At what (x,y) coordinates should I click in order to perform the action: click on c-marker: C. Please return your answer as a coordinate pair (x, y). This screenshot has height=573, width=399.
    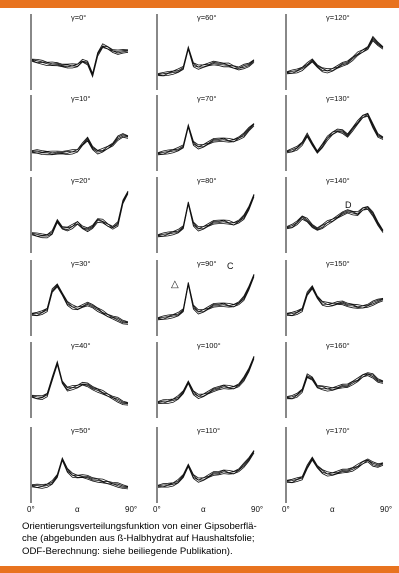
    Looking at the image, I should click on (230, 266).